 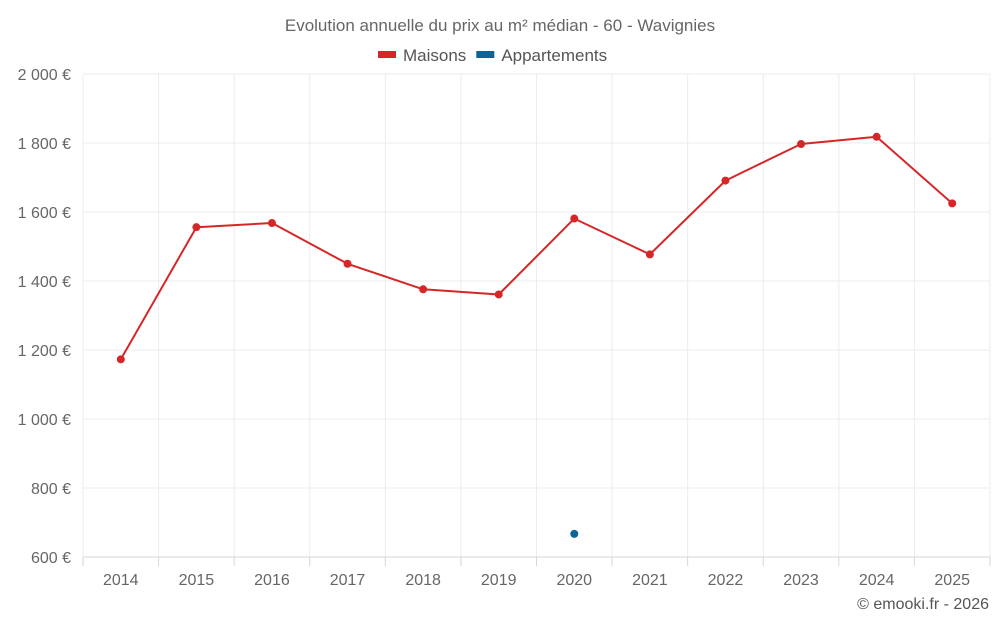 What do you see at coordinates (51, 558) in the screenshot?
I see `y-tick-label: 600 €` at bounding box center [51, 558].